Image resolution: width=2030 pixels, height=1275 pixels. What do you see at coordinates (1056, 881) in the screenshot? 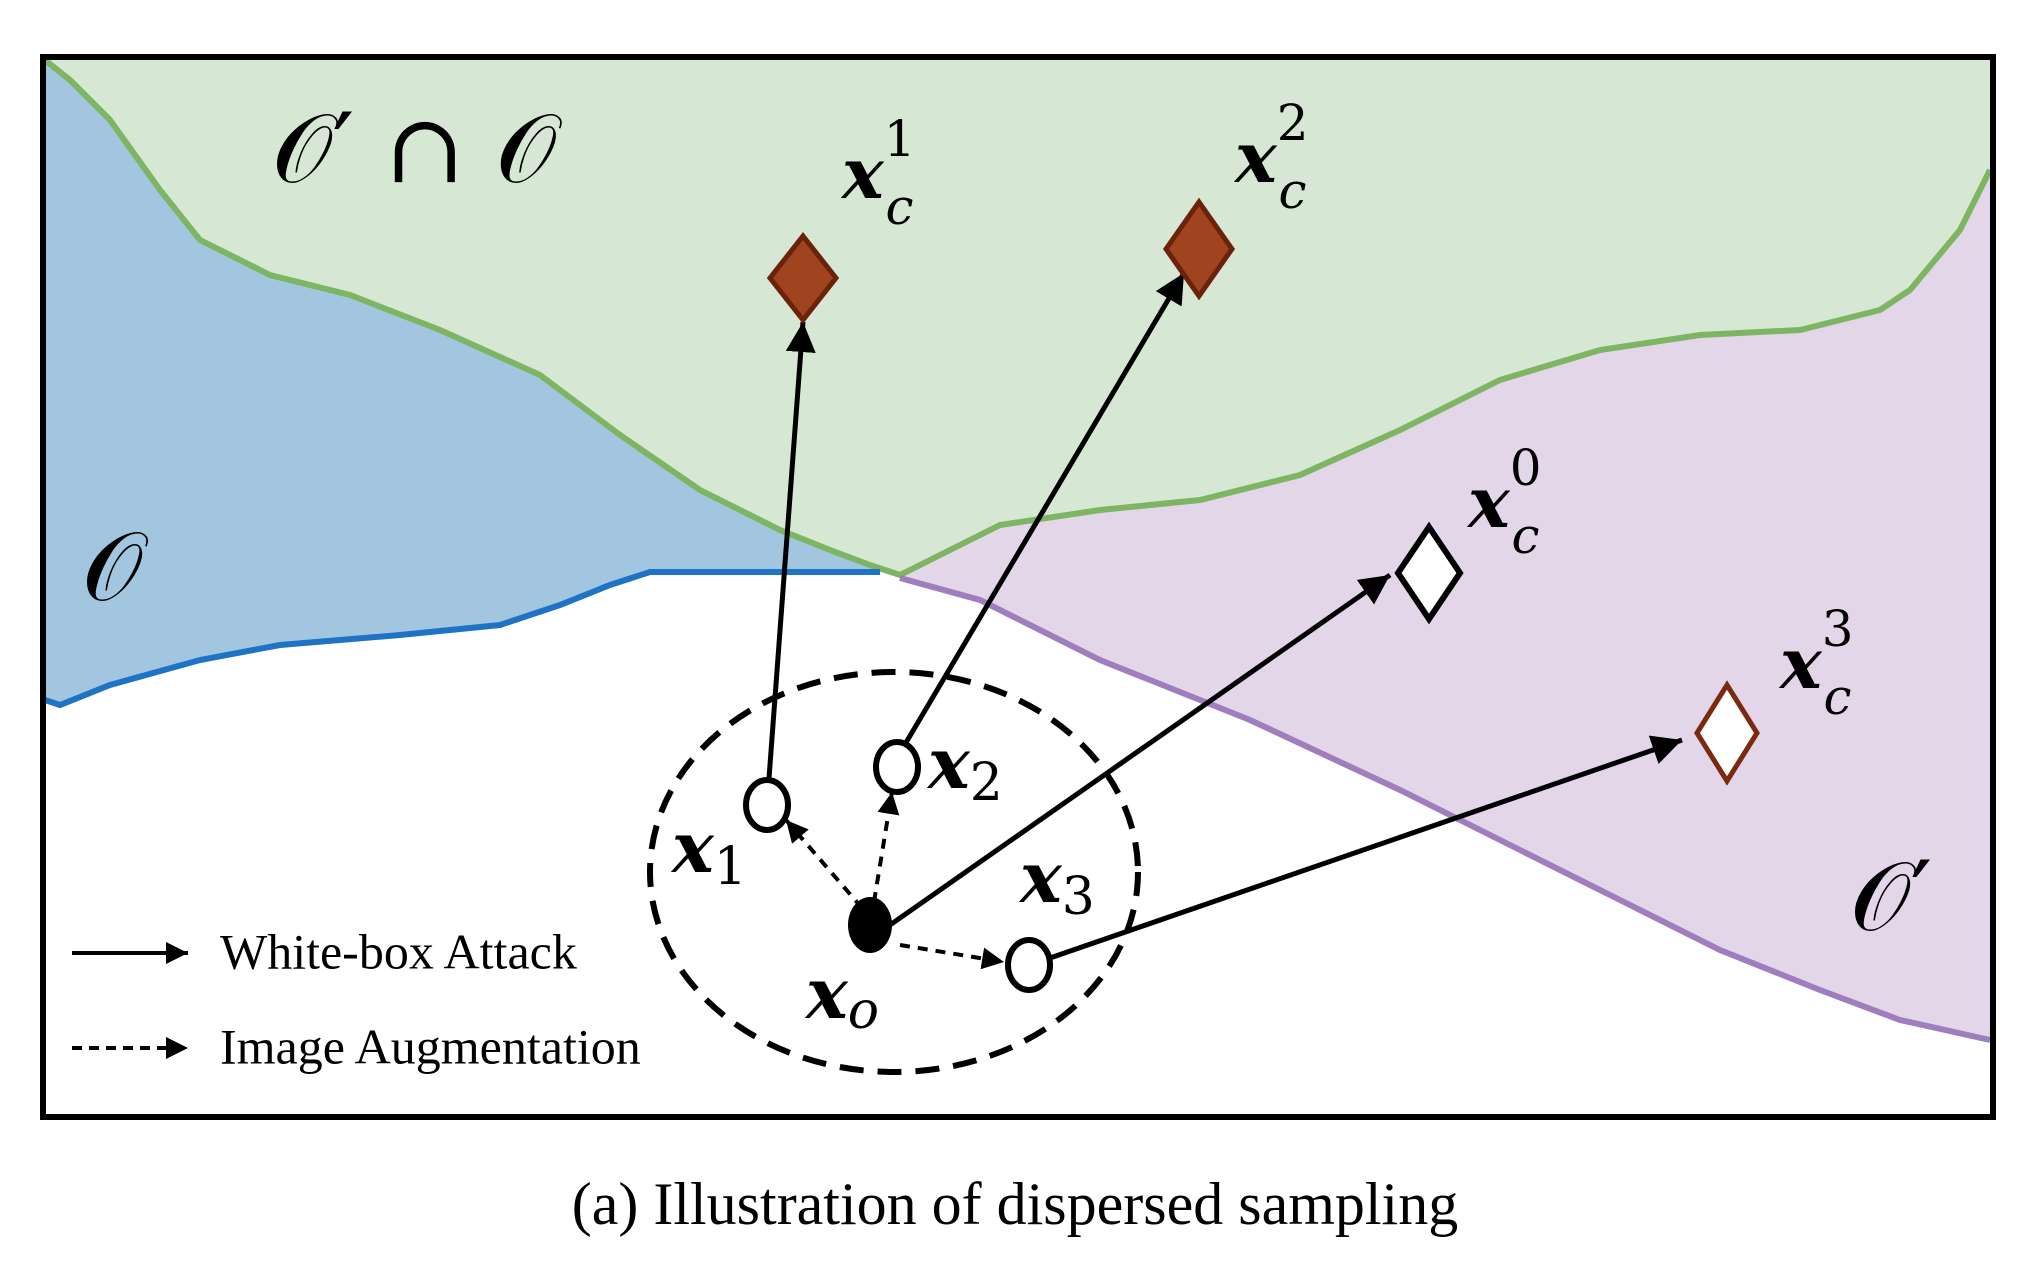
I see `label-x3: x3` at bounding box center [1056, 881].